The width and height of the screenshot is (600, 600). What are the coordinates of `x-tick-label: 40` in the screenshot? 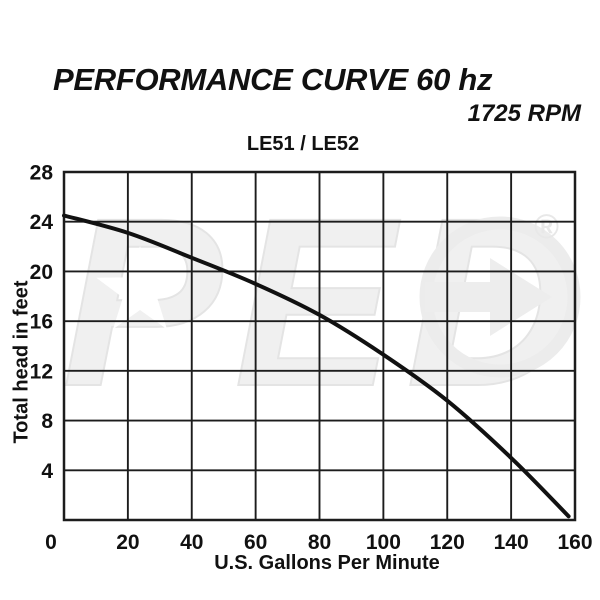 It's located at (191, 542).